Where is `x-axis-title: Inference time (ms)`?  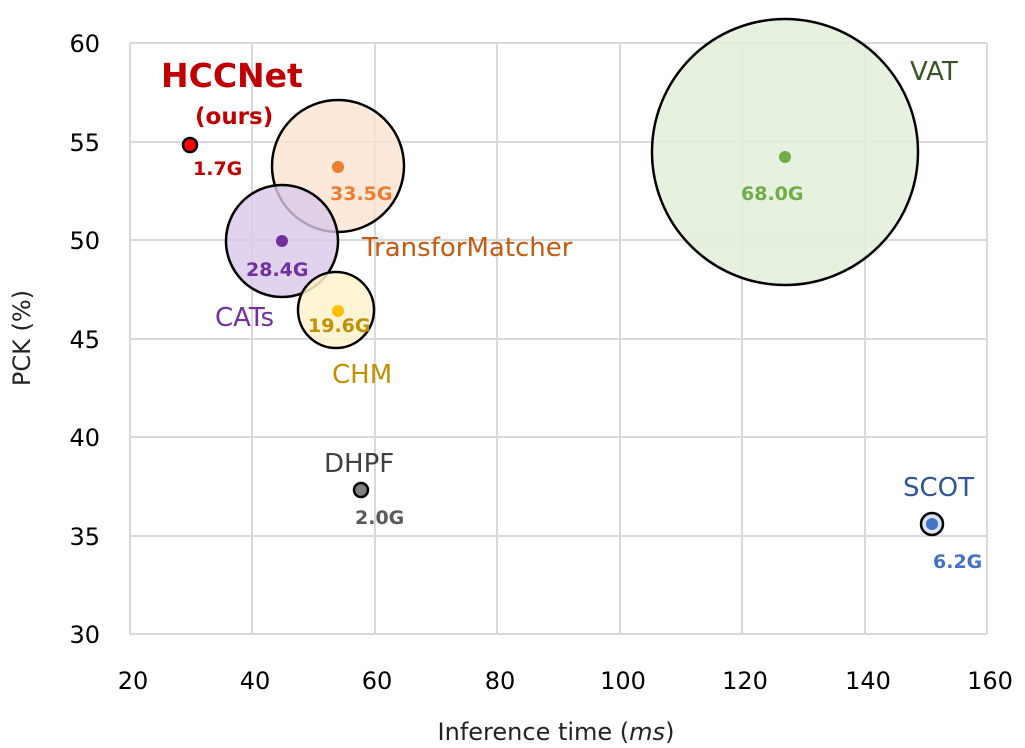
x-axis-title: Inference time (ms) is located at coordinates (556, 732).